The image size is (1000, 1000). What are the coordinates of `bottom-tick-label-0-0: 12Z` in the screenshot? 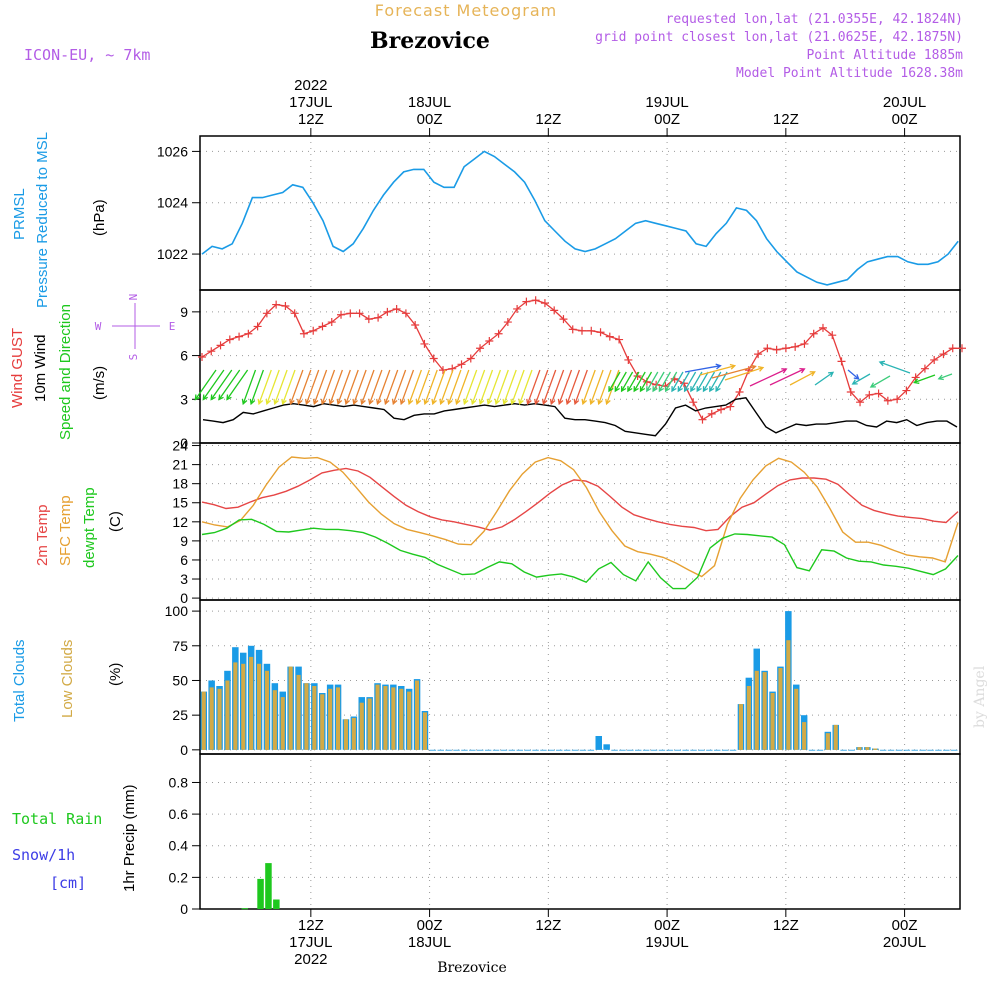 It's located at (311, 925).